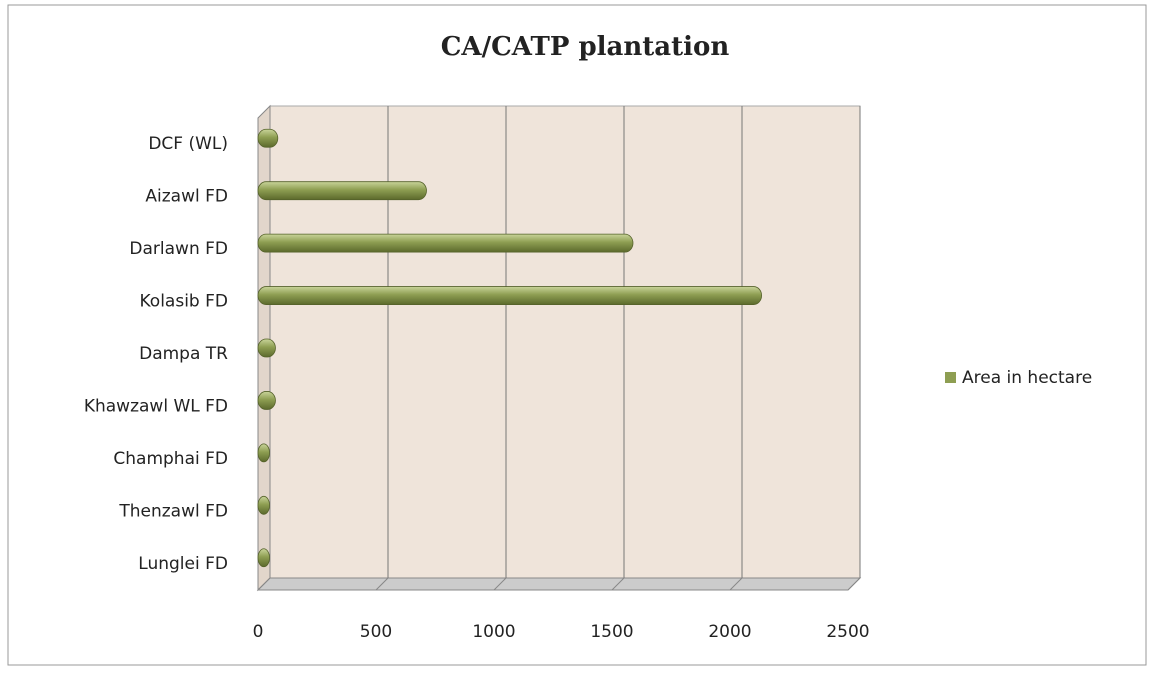  What do you see at coordinates (585, 47) in the screenshot?
I see `chart-title: CA/CATP plantation` at bounding box center [585, 47].